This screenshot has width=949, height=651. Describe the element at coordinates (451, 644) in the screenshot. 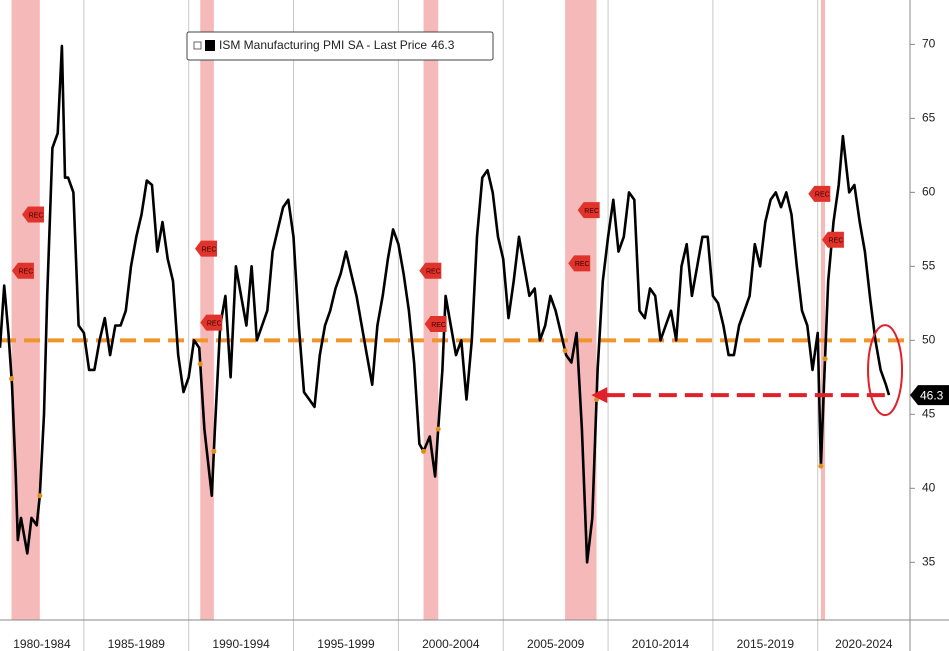

I see `x-tick-label: 2000-2004` at that location.